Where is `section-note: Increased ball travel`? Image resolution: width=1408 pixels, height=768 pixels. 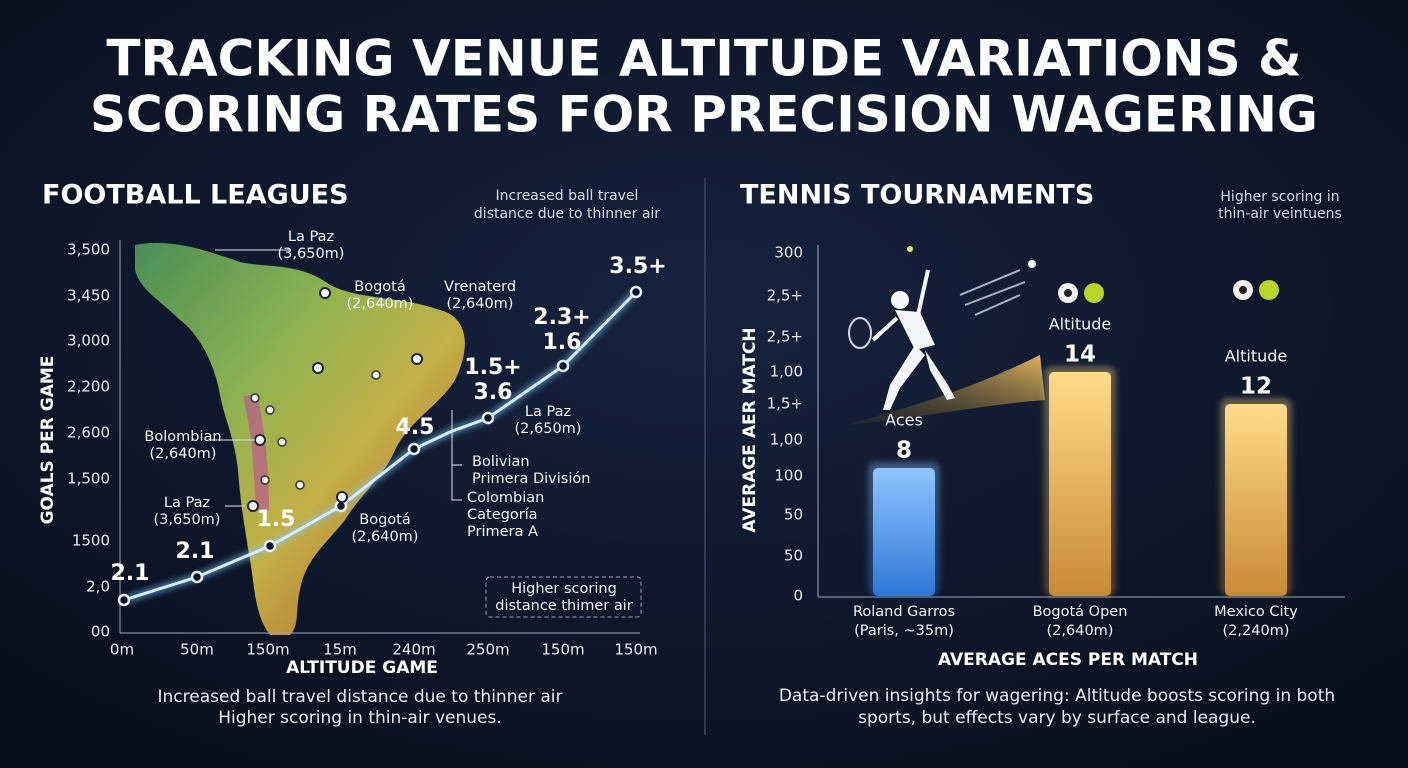 section-note: Increased ball travel is located at coordinates (567, 196).